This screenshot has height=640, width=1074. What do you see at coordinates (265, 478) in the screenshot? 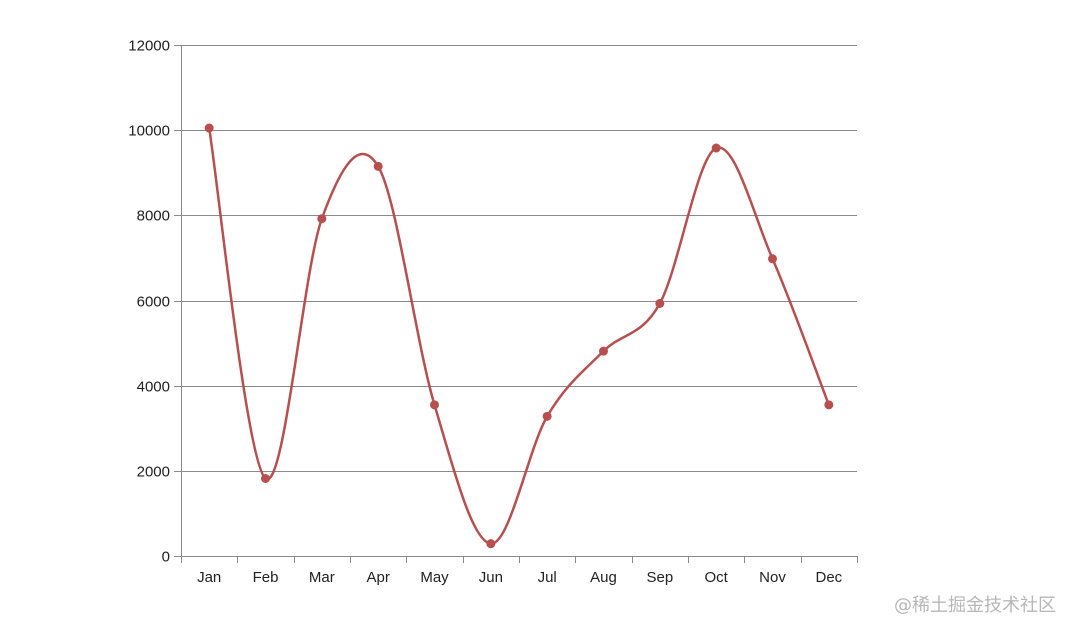
I see `data-point-feb` at bounding box center [265, 478].